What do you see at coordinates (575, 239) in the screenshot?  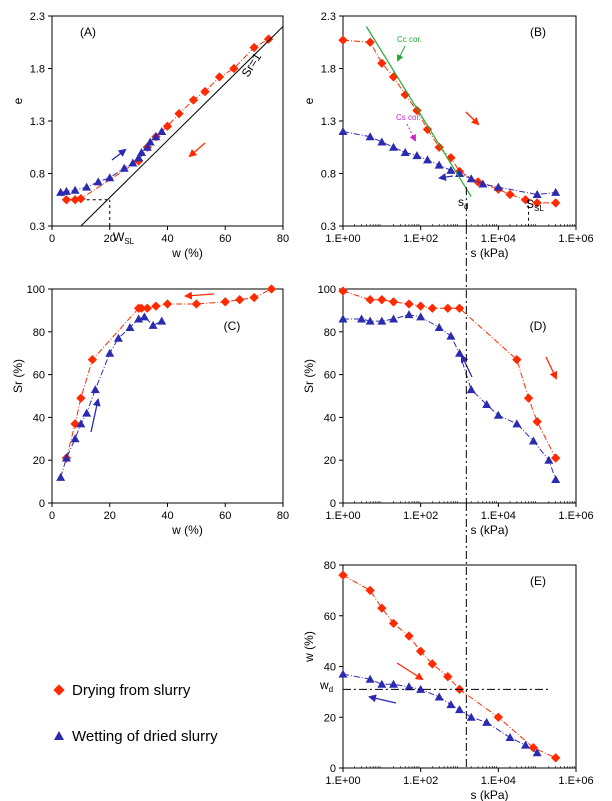 I see `panel-b-xtick-label: 1.E+06` at bounding box center [575, 239].